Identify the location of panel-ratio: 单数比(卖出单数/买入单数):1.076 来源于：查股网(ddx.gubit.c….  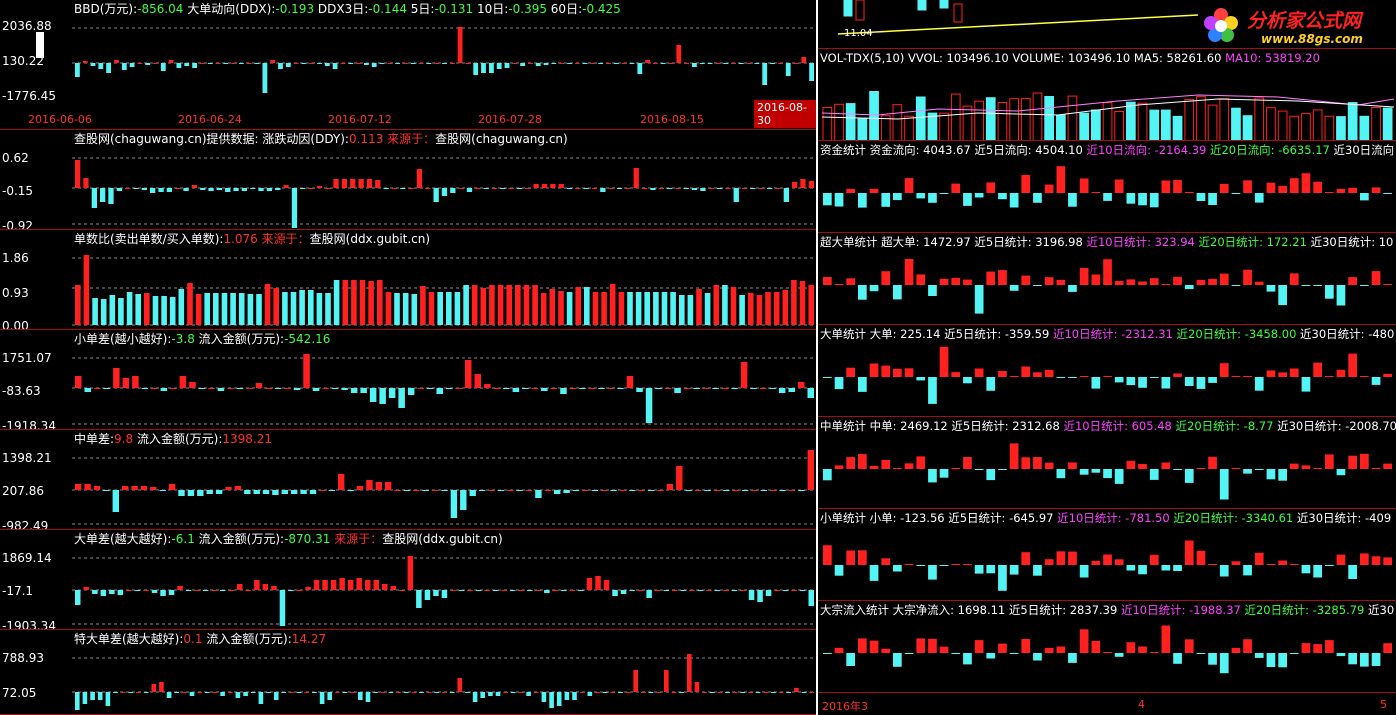
(409, 280).